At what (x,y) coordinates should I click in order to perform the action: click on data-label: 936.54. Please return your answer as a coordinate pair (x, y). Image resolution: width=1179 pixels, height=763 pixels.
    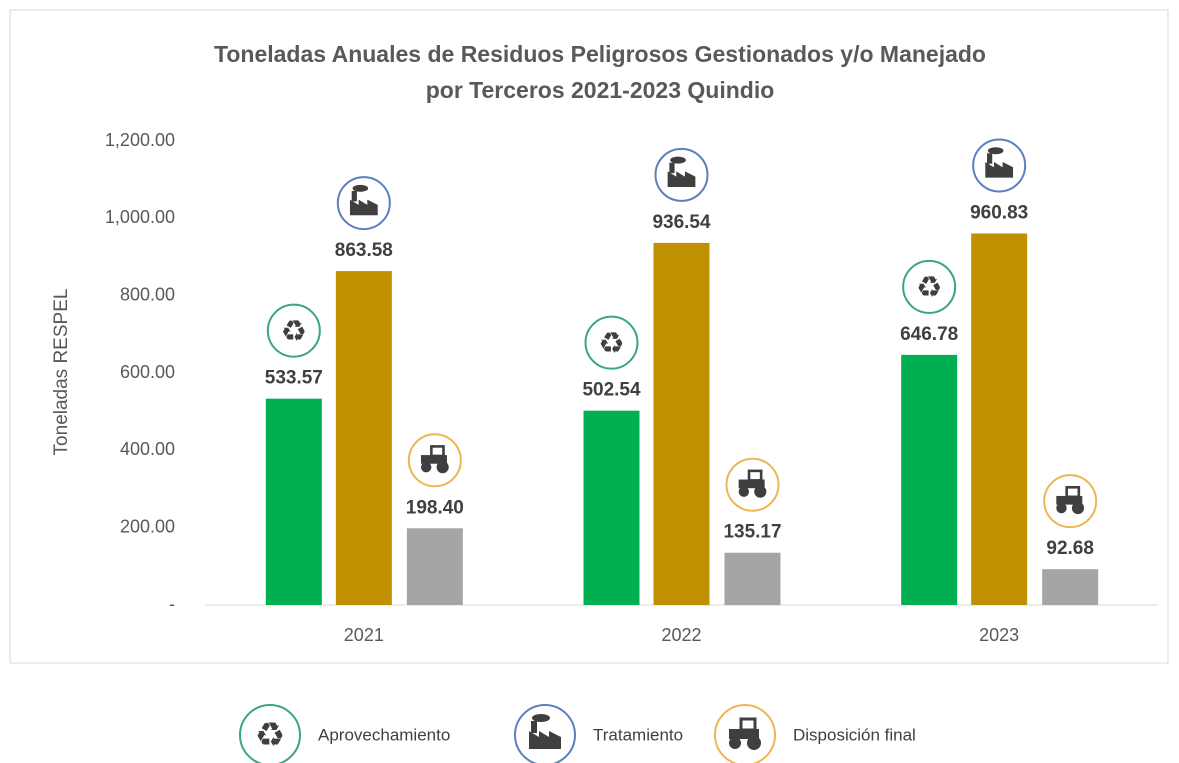
    Looking at the image, I should click on (681, 222).